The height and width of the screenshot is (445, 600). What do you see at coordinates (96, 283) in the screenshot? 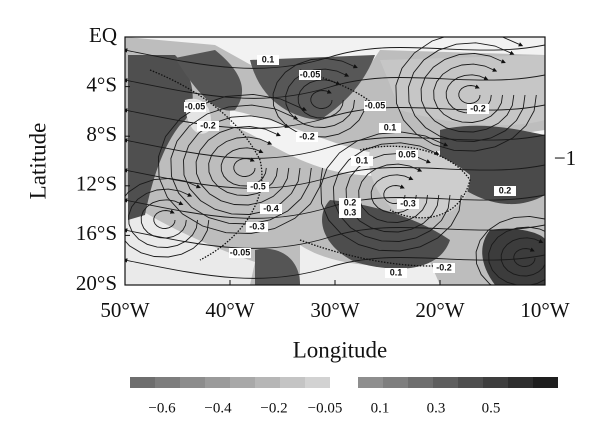
I see `y-tick-label: 20°S` at bounding box center [96, 283].